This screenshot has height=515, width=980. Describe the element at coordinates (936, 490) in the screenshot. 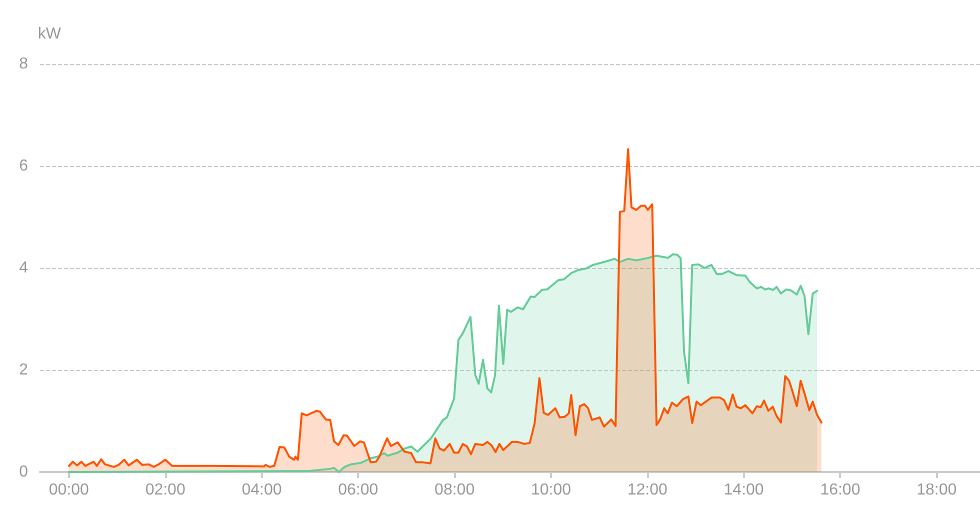

I see `x-tick-label: 18:00` at that location.